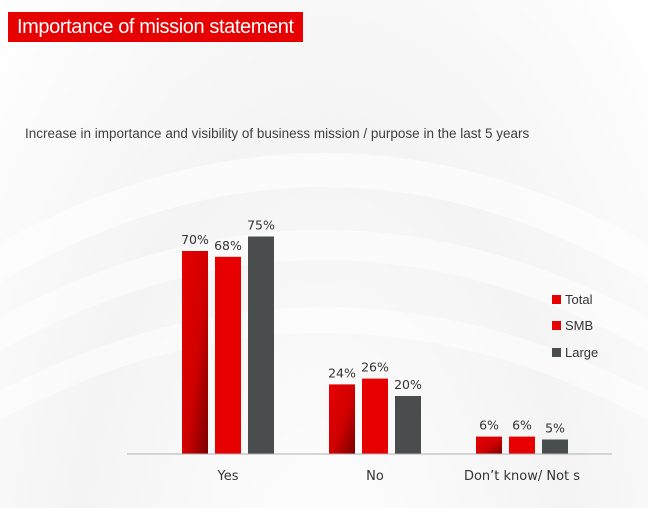  What do you see at coordinates (522, 425) in the screenshot?
I see `data-label-smb-2: 6%` at bounding box center [522, 425].